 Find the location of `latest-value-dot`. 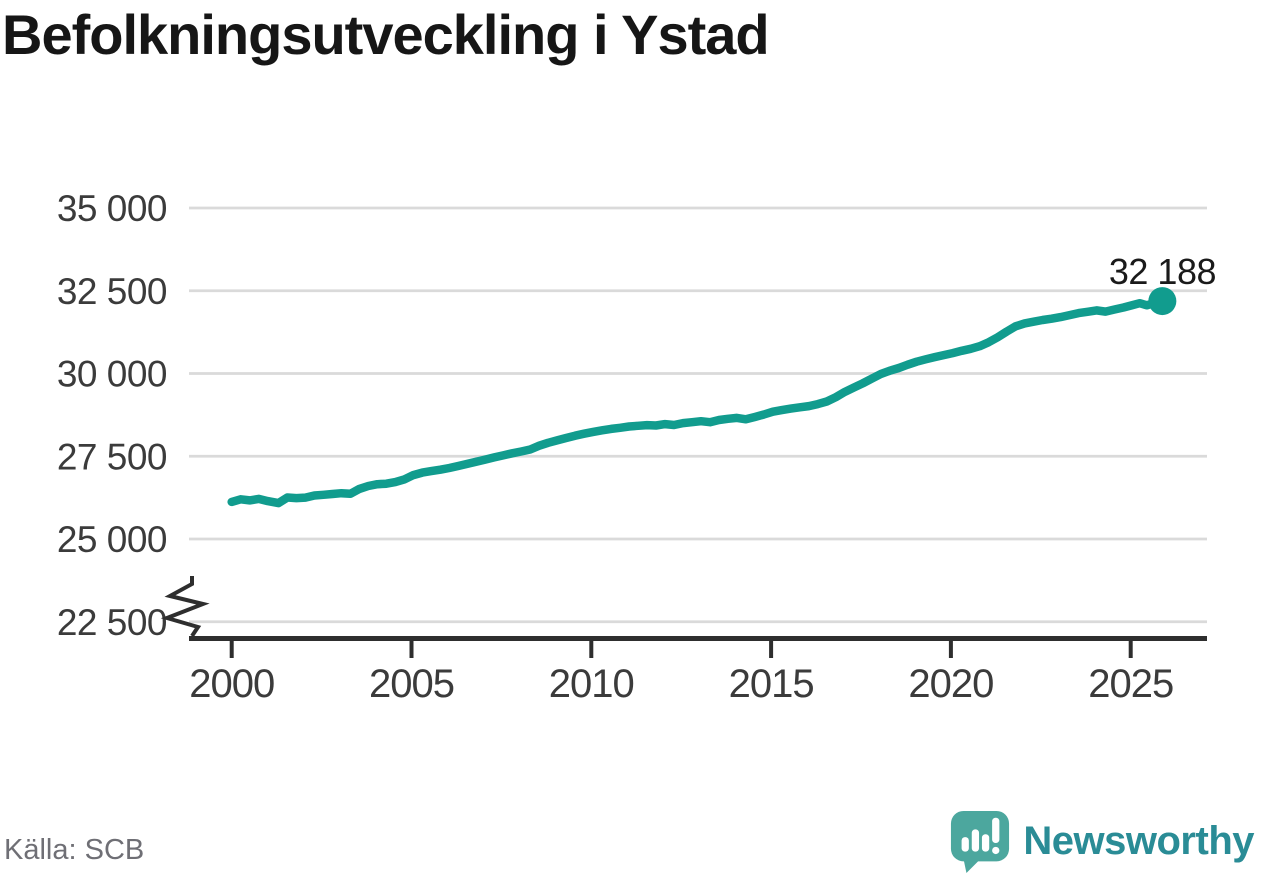

latest-value-dot is located at coordinates (1162, 301).